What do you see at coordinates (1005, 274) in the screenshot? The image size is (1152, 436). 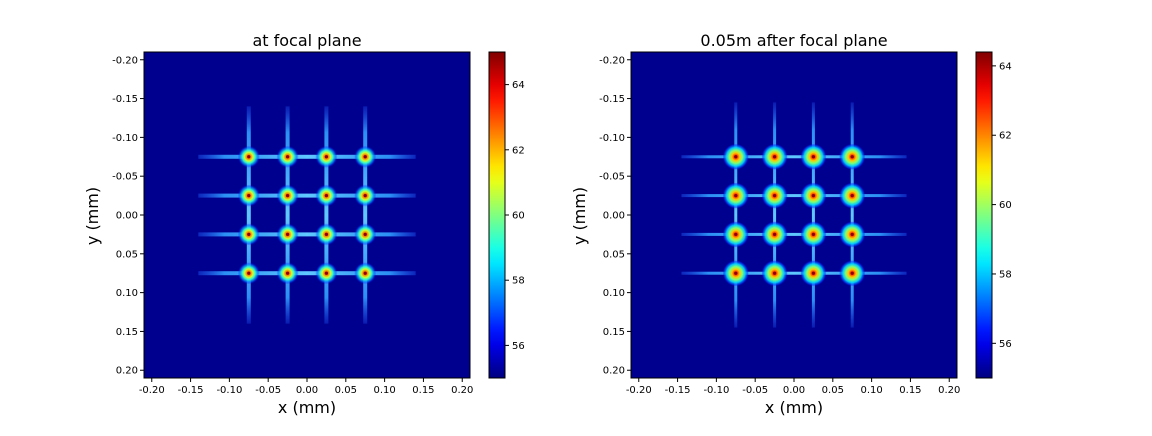 I see `colorbar-tick-label: 58` at bounding box center [1005, 274].